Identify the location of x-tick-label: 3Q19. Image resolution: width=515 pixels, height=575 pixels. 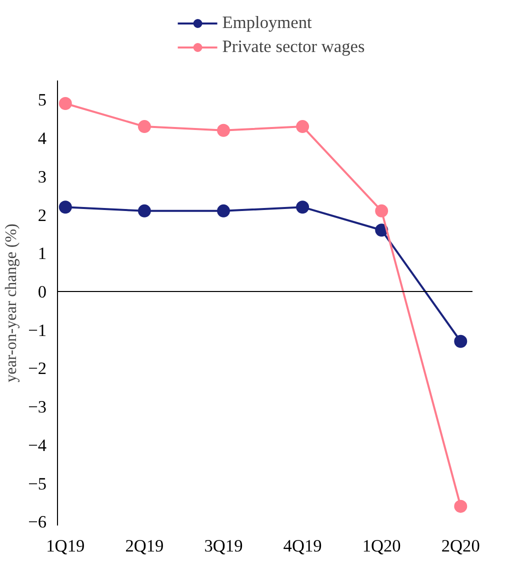
(223, 546).